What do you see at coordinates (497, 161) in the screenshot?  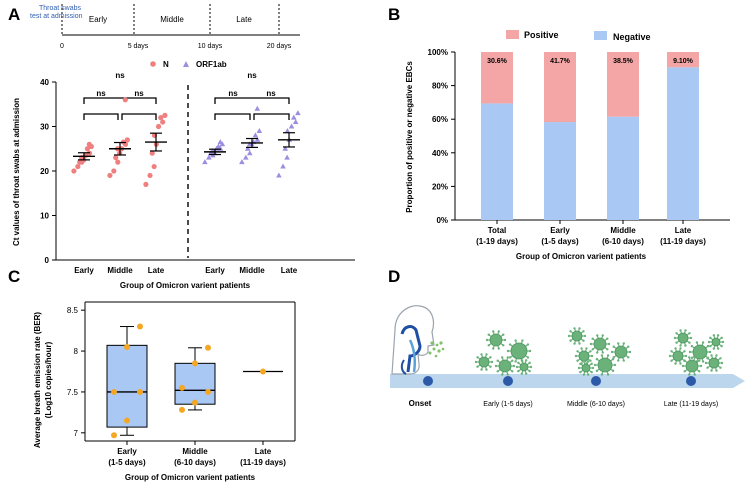 I see `bar-negative` at bounding box center [497, 161].